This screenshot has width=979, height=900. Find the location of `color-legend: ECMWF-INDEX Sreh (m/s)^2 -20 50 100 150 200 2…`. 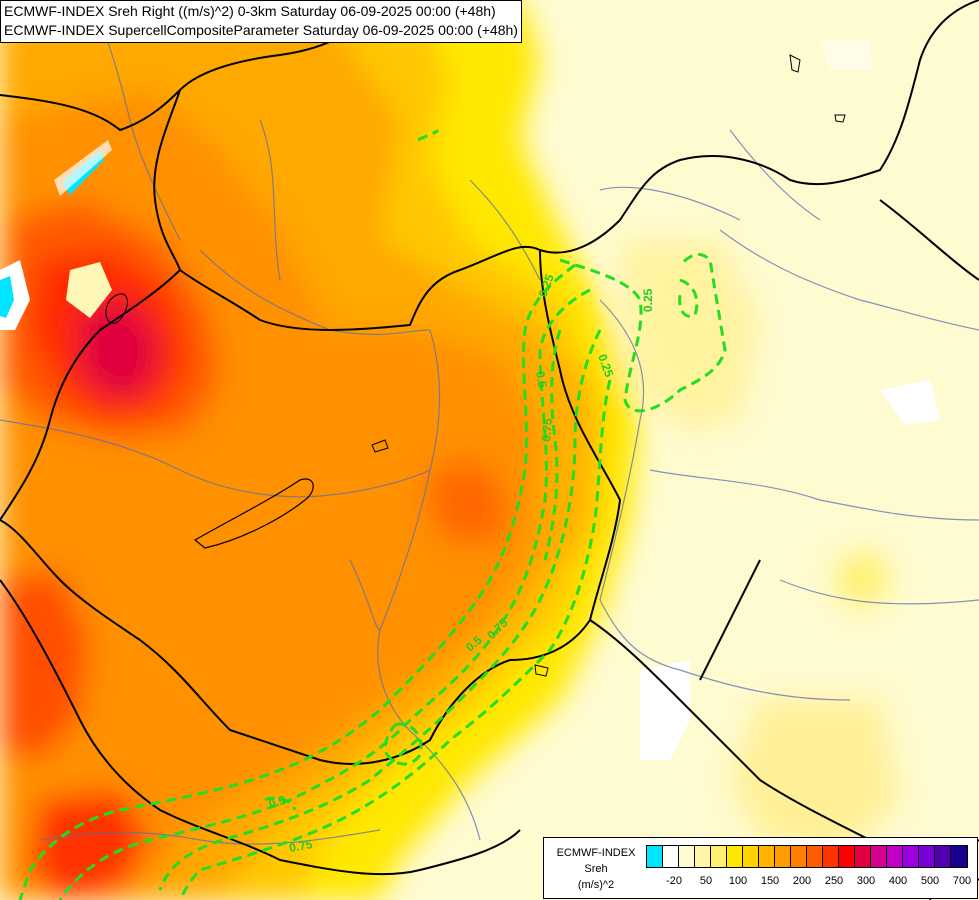

color-legend: ECMWF-INDEX Sreh (m/s)^2 -20 50 100 150 200 2… is located at coordinates (760, 868).